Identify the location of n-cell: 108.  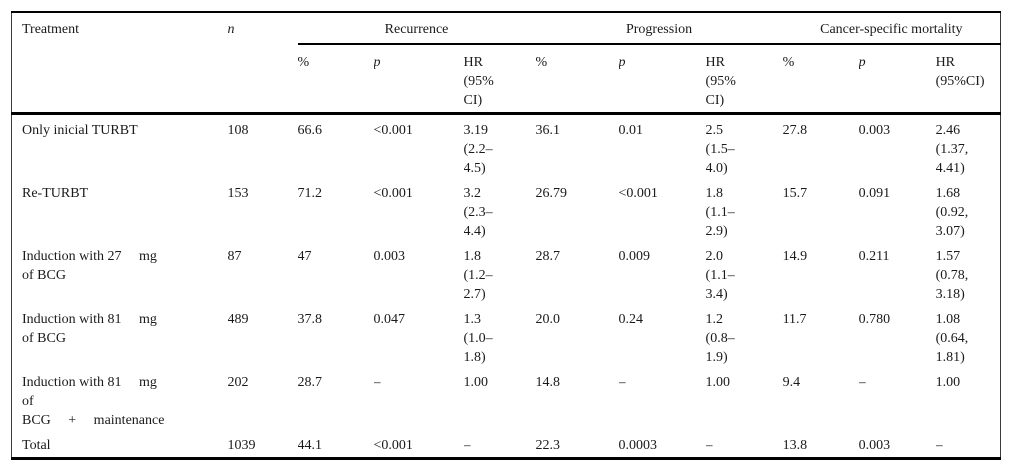
(238, 130).